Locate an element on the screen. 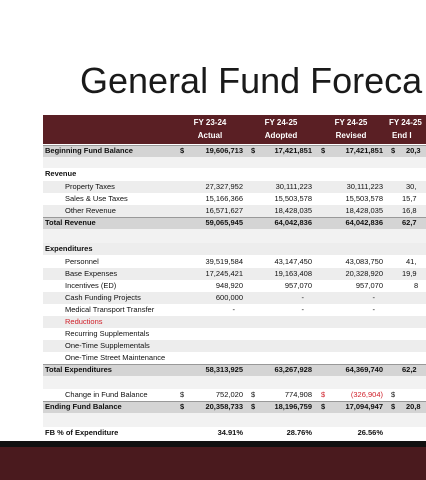  column-header: FY 23-24 is located at coordinates (210, 122).